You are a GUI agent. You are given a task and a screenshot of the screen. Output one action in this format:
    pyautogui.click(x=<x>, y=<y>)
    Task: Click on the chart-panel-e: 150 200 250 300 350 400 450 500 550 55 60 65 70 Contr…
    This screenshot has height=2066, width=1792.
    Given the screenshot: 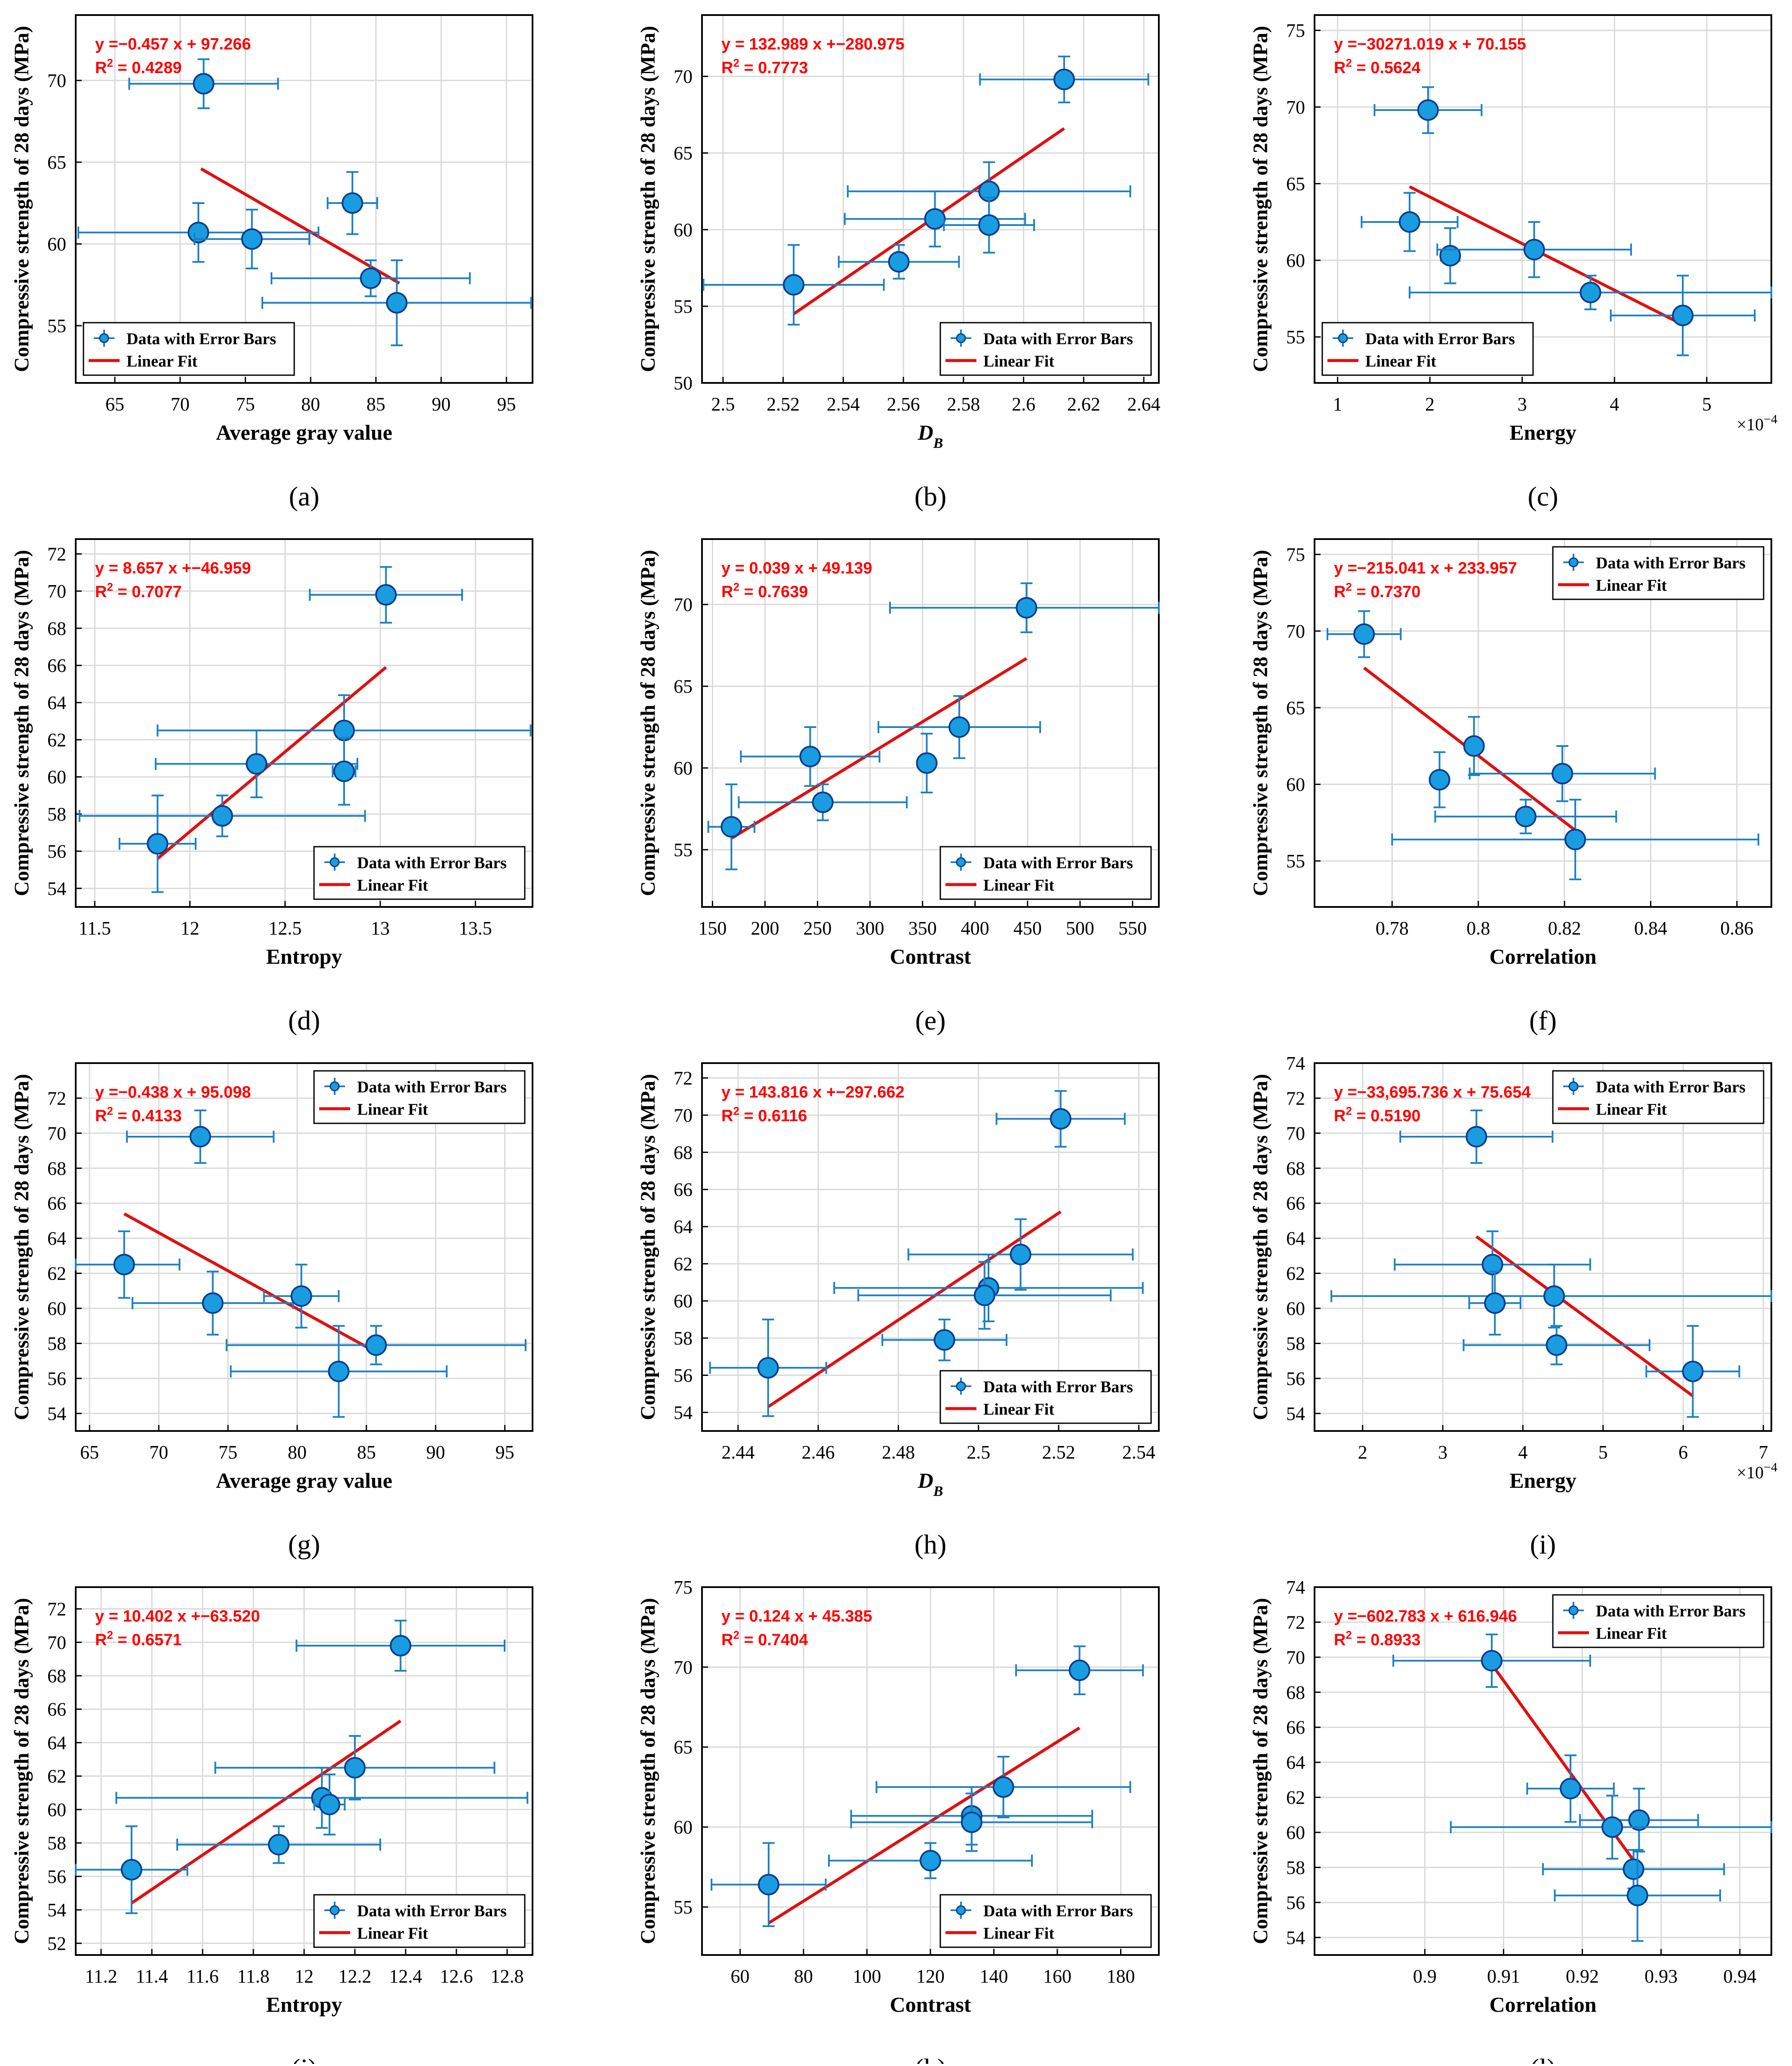 What is the action you would take?
    pyautogui.click(x=899, y=787)
    